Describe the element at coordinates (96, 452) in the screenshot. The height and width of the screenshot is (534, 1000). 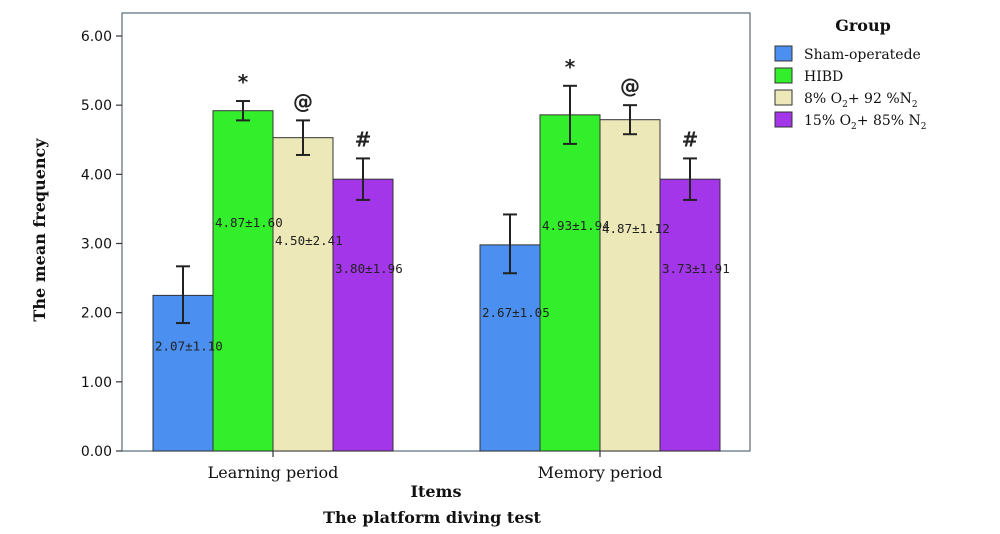
I see `y-tick-label: 0.00` at that location.